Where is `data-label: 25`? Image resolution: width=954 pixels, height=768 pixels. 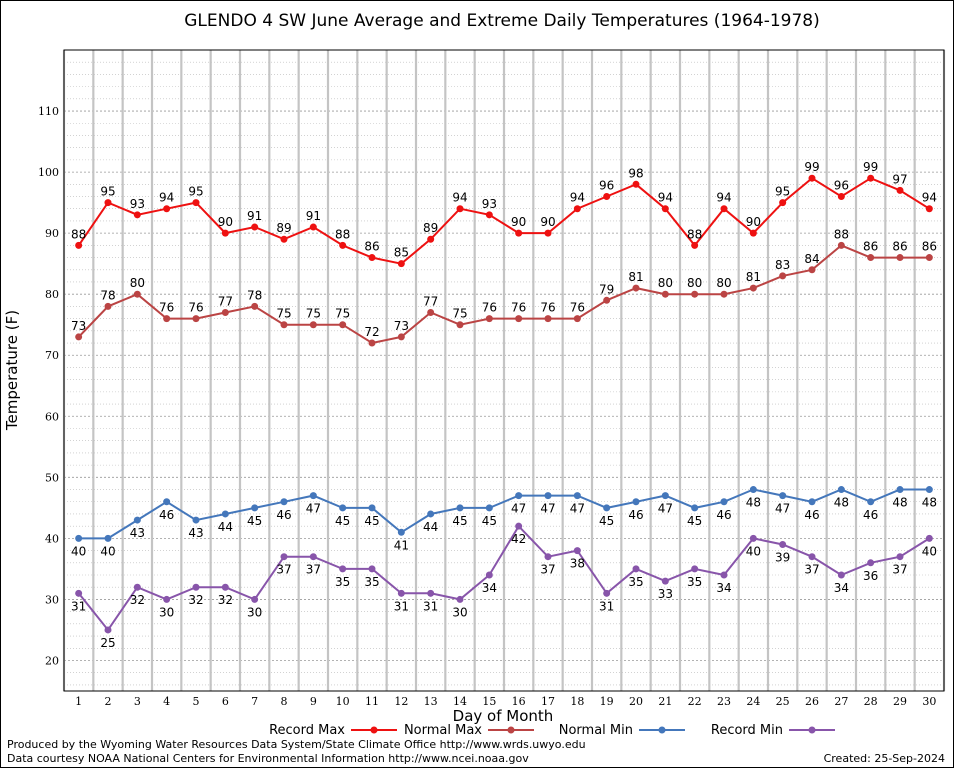
data-label: 25 is located at coordinates (107, 643).